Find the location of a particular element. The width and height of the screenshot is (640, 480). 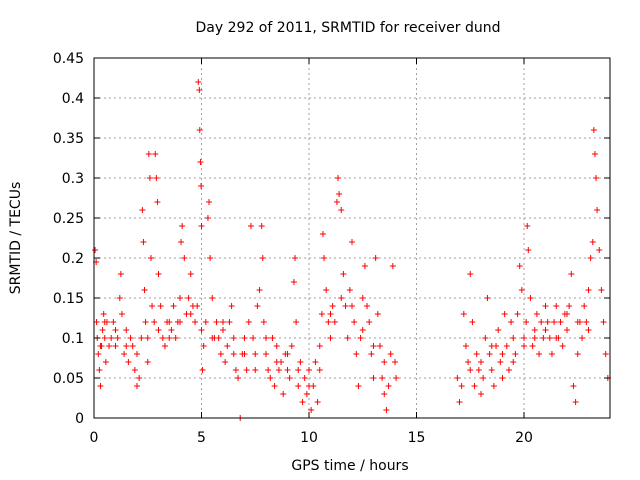

y-tick-label: 0.45 is located at coordinates (68, 59).